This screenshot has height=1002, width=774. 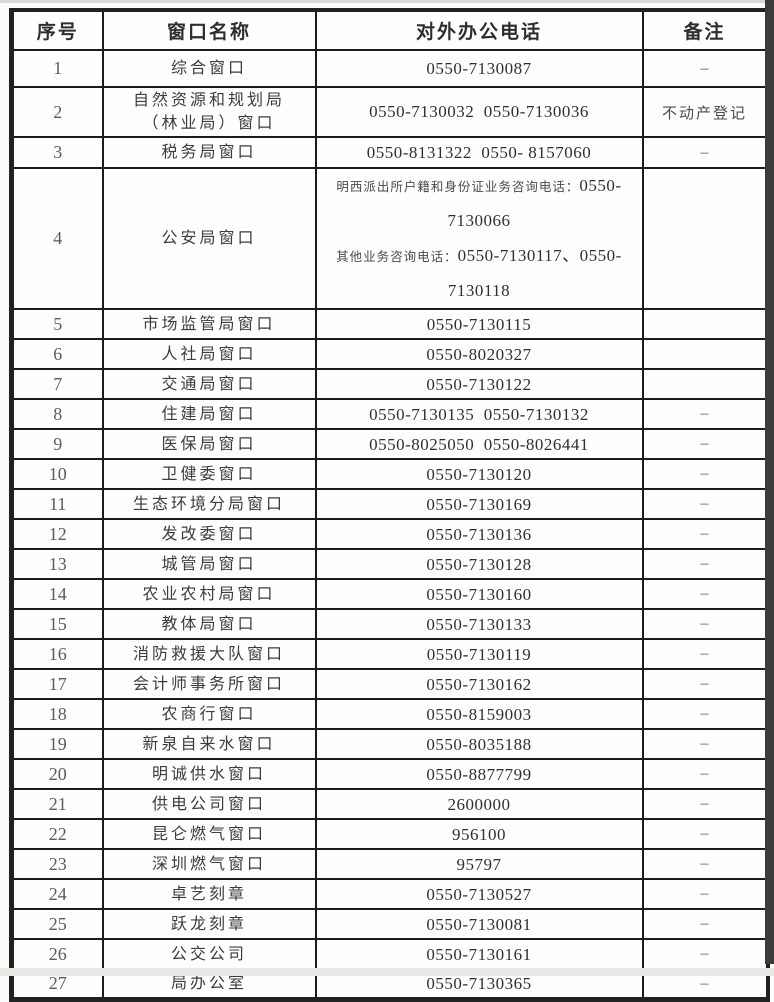 What do you see at coordinates (209, 924) in the screenshot?
I see `cell-window-name: 跃龙刻章` at bounding box center [209, 924].